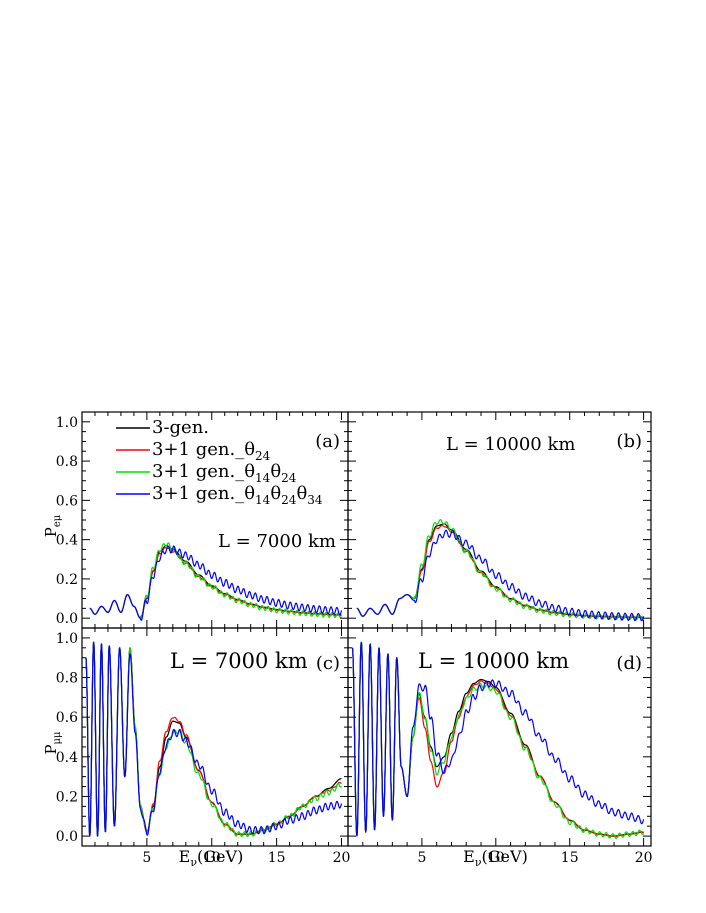 The width and height of the screenshot is (706, 913). Describe the element at coordinates (211, 451) in the screenshot. I see `legend-label: 3+1 gen._θ24` at that location.